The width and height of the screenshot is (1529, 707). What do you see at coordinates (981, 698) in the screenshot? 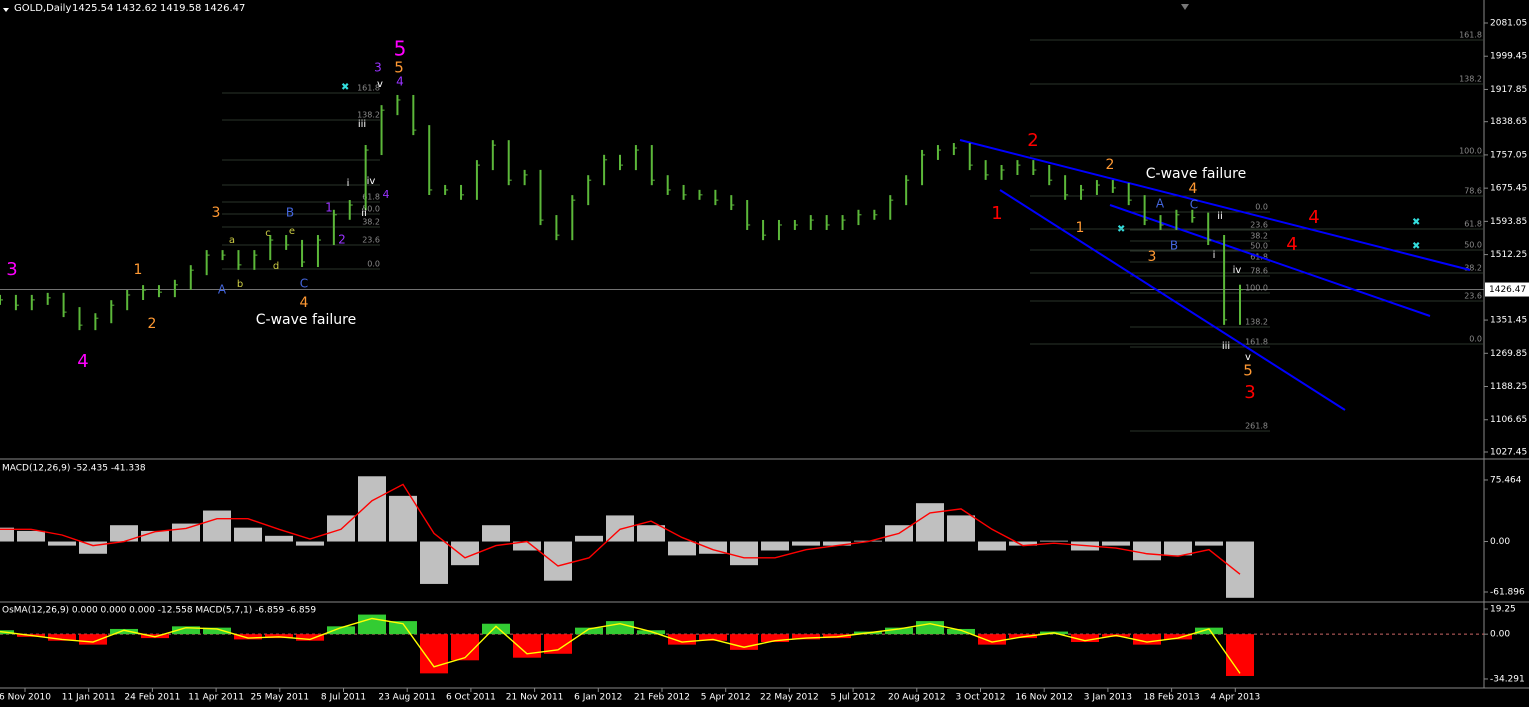
I see `x-tick-label: 3 Oct 2012` at bounding box center [981, 698].